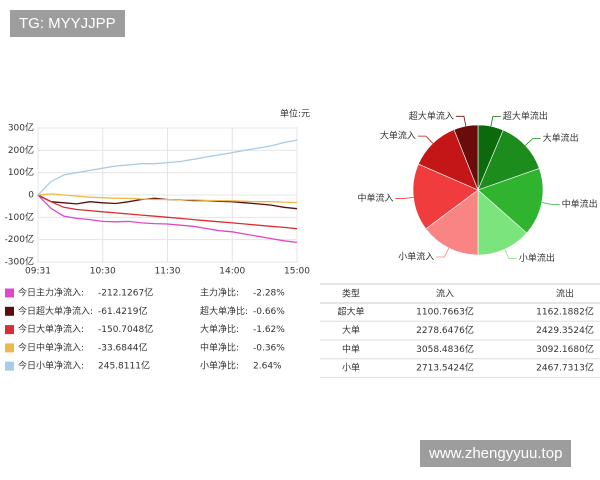 The width and height of the screenshot is (600, 480). Describe the element at coordinates (565, 330) in the screenshot. I see `table-cell: 2429.3524亿` at that location.